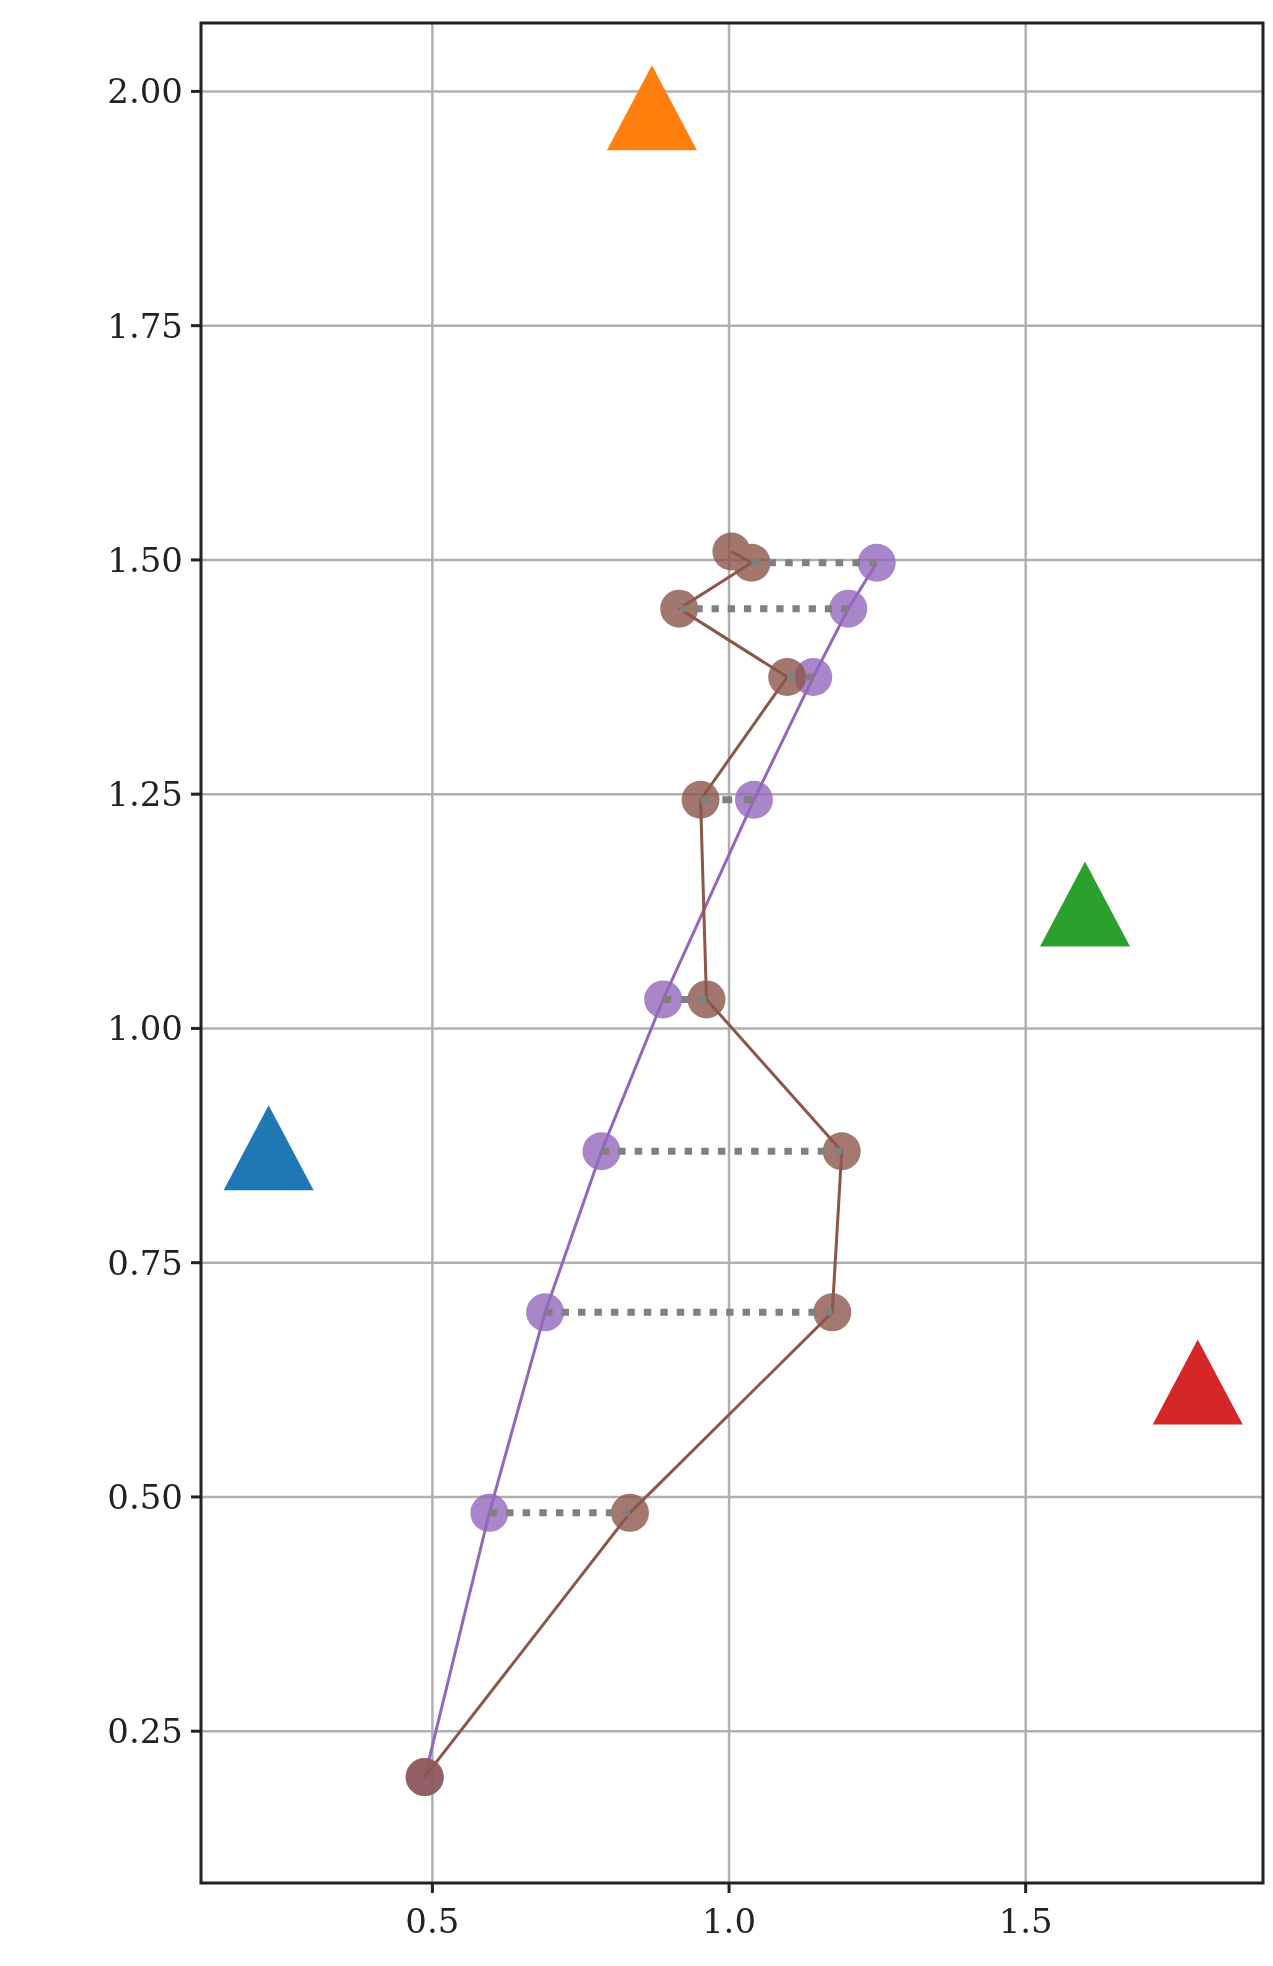 Image resolution: width=1273 pixels, height=1966 pixels. Describe the element at coordinates (145, 1028) in the screenshot. I see `y-tick-label: 1.00` at that location.